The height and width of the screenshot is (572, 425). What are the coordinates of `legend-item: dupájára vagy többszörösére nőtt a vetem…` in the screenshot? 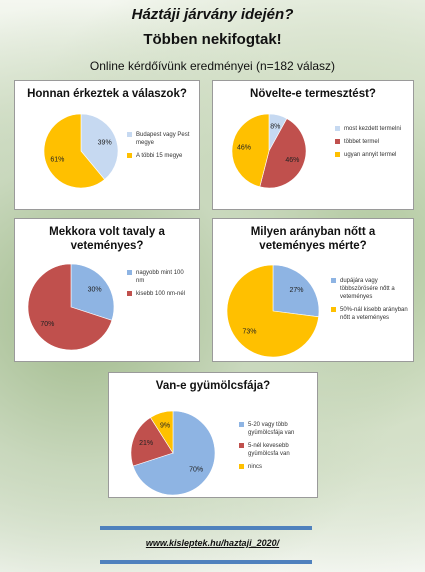 It's located at (371, 289).